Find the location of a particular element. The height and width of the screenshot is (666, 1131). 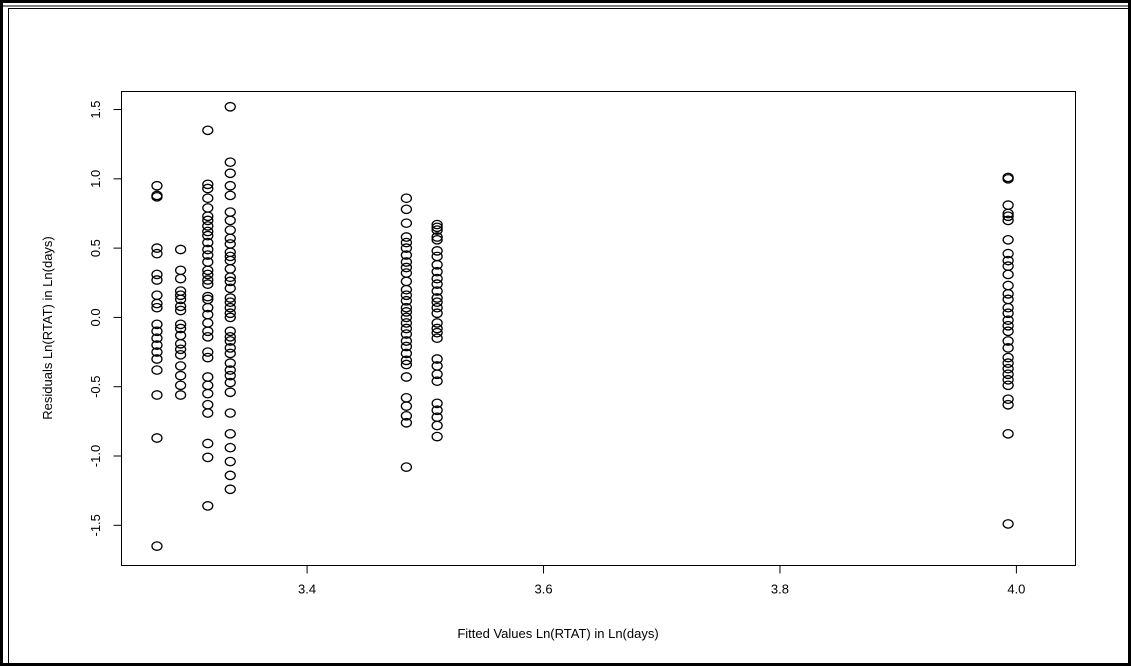

y-tick-label: 0.0 is located at coordinates (95, 317).